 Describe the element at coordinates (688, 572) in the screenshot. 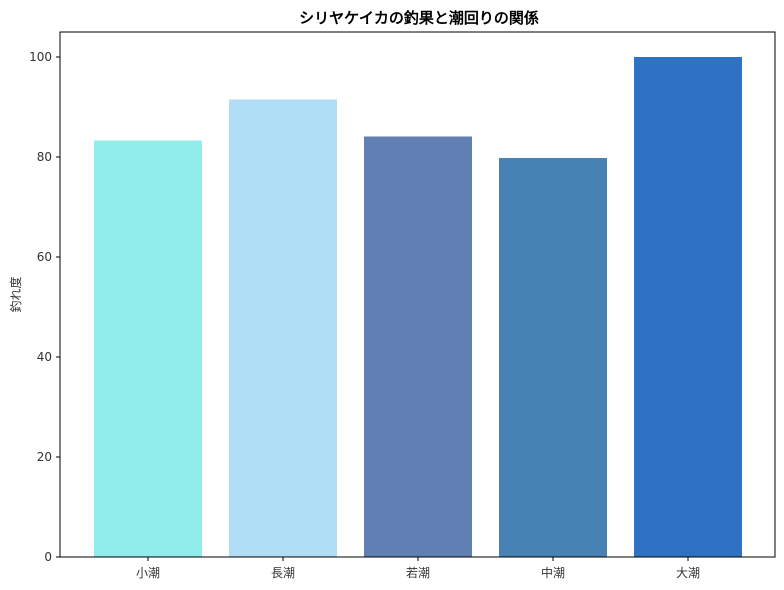

I see `x-tick-label: 大潮` at that location.